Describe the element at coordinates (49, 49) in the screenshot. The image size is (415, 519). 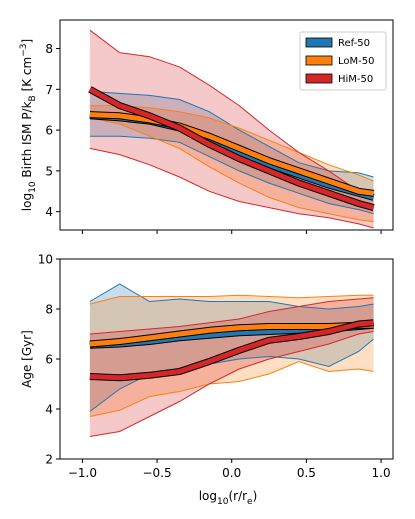
I see `top-y-tick-label: 8` at that location.